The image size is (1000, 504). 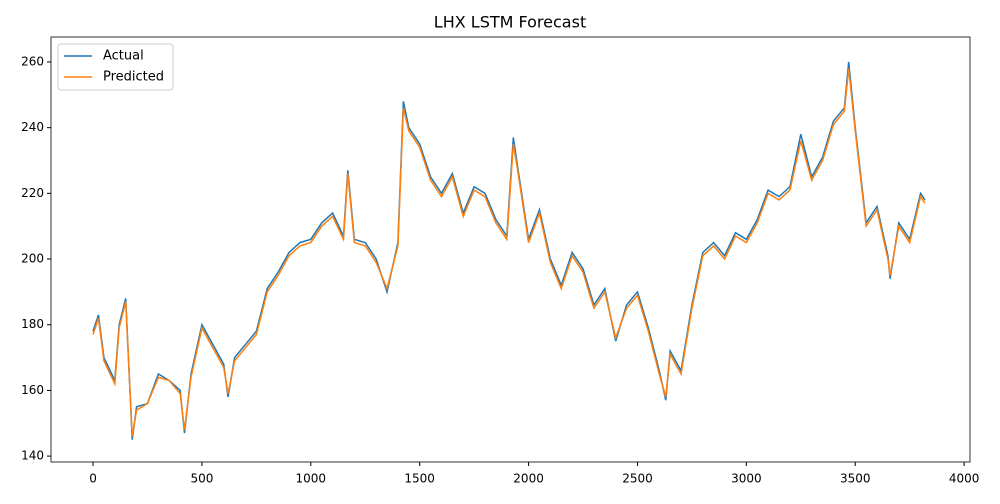 I want to click on x-tick-label: 2000, so click(x=528, y=479).